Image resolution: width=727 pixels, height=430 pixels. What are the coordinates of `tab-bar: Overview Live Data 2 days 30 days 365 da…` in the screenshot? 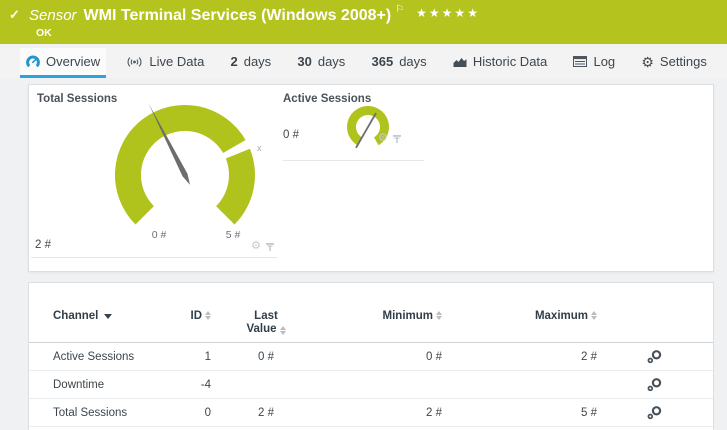 It's located at (363, 63).